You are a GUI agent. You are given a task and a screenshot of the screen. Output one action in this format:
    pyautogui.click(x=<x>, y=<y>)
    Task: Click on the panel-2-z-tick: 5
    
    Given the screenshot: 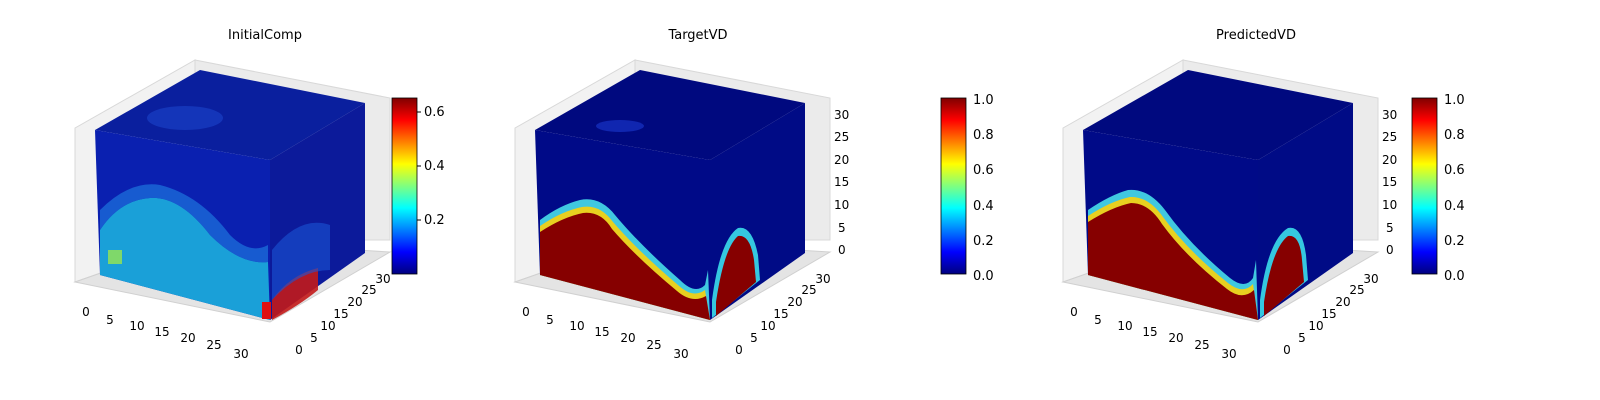 What is the action you would take?
    pyautogui.click(x=842, y=228)
    